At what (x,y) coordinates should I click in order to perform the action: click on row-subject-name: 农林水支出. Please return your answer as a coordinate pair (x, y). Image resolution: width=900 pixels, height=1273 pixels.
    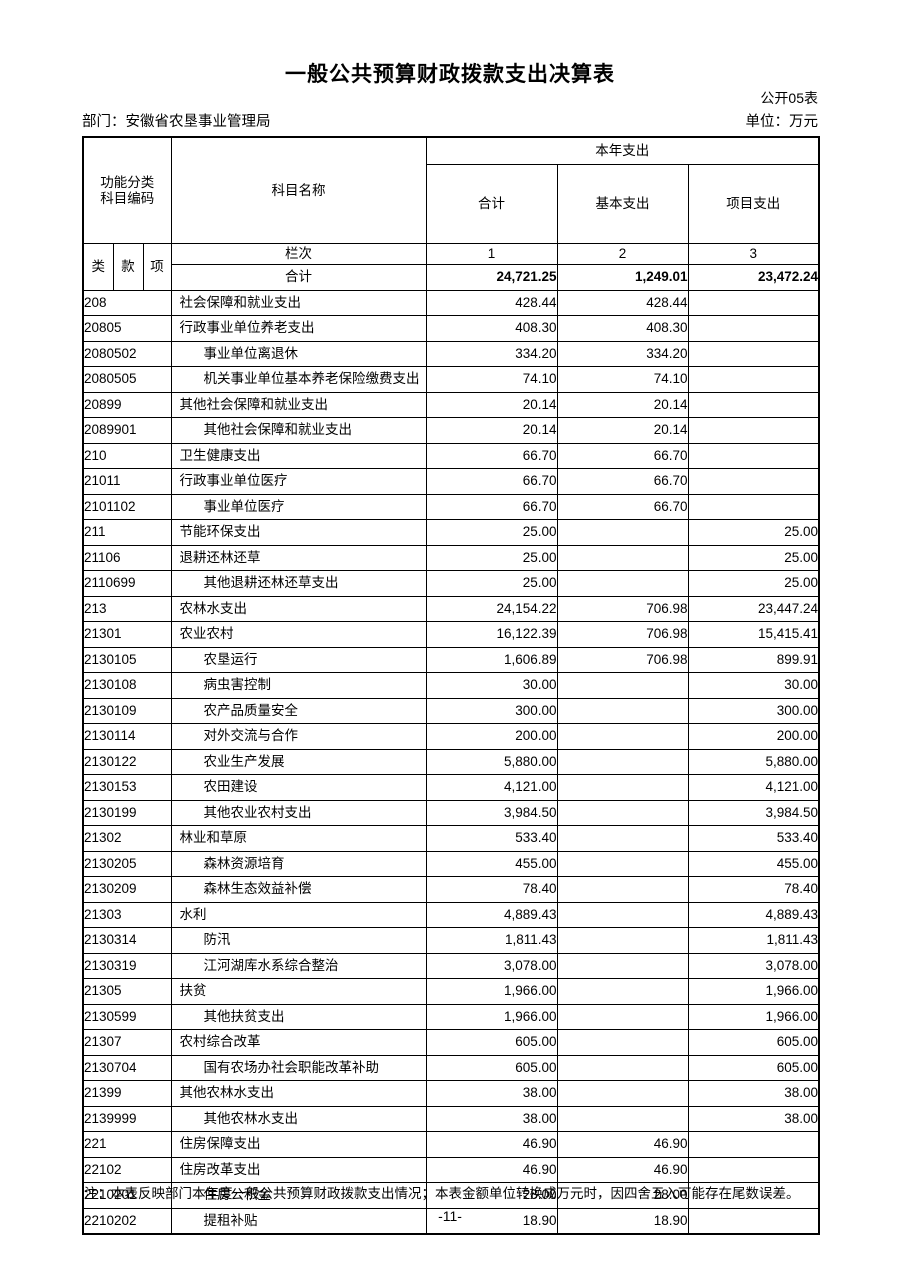
    Looking at the image, I should click on (298, 608).